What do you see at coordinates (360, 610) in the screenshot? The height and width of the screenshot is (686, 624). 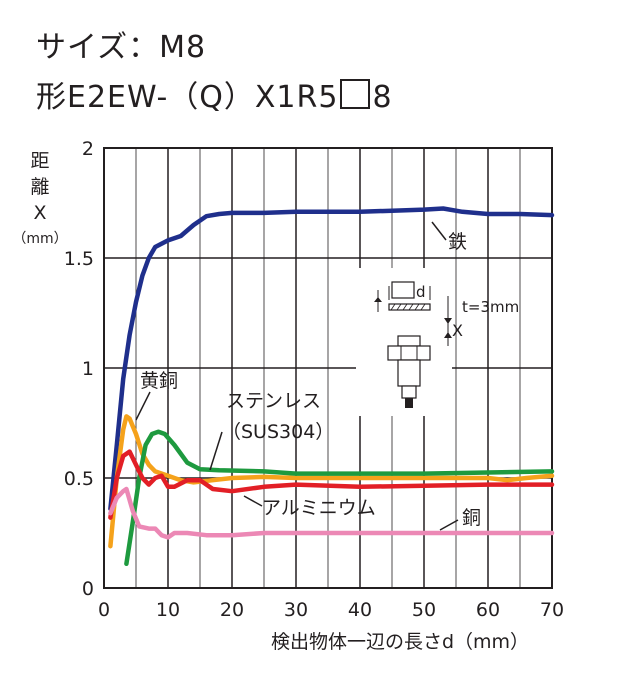 I see `x-tick-label: 40` at bounding box center [360, 610].